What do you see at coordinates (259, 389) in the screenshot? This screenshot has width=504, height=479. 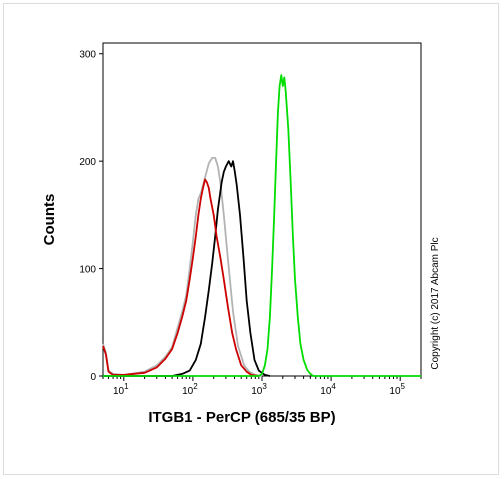 I see `x-tick-label: 10³` at bounding box center [259, 389].